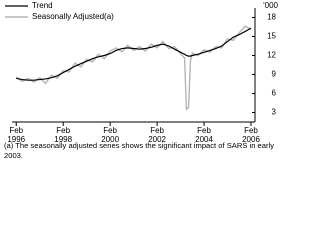 Image resolution: width=320 pixels, height=240 pixels. What do you see at coordinates (274, 93) in the screenshot?
I see `y-tick-label: 6` at bounding box center [274, 93].